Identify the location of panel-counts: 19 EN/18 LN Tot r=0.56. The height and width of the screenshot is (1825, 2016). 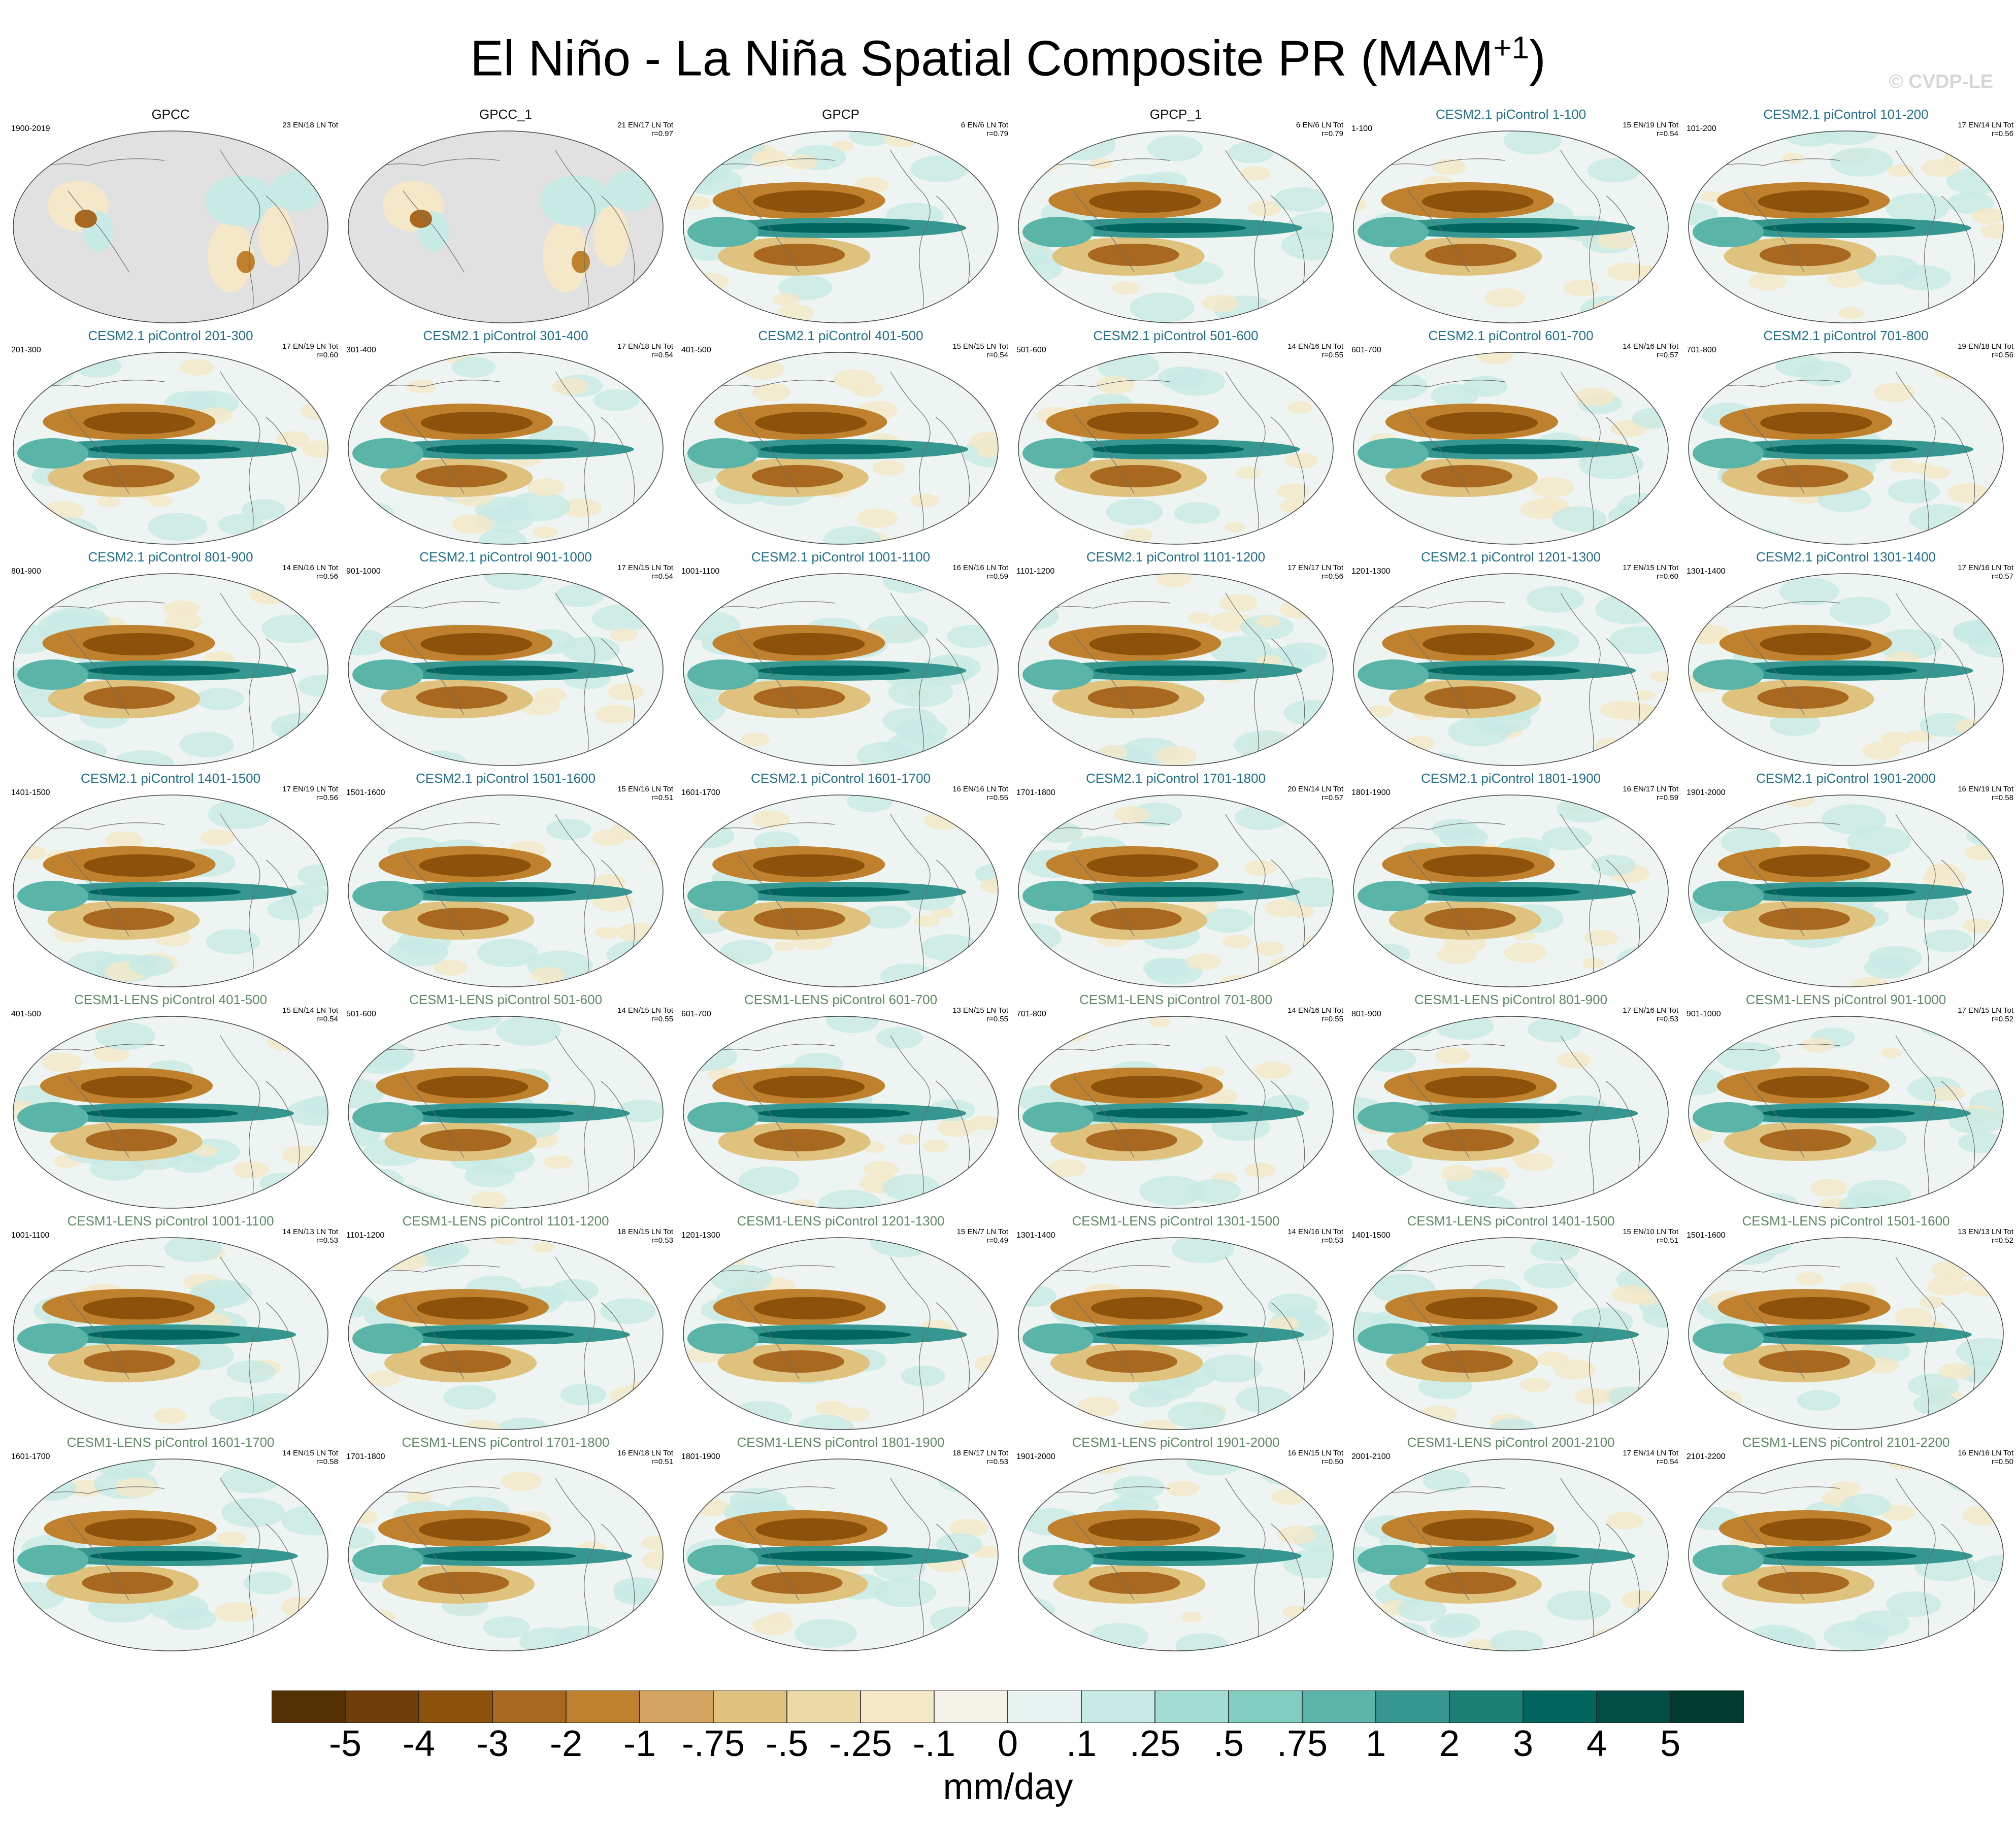
(1985, 350).